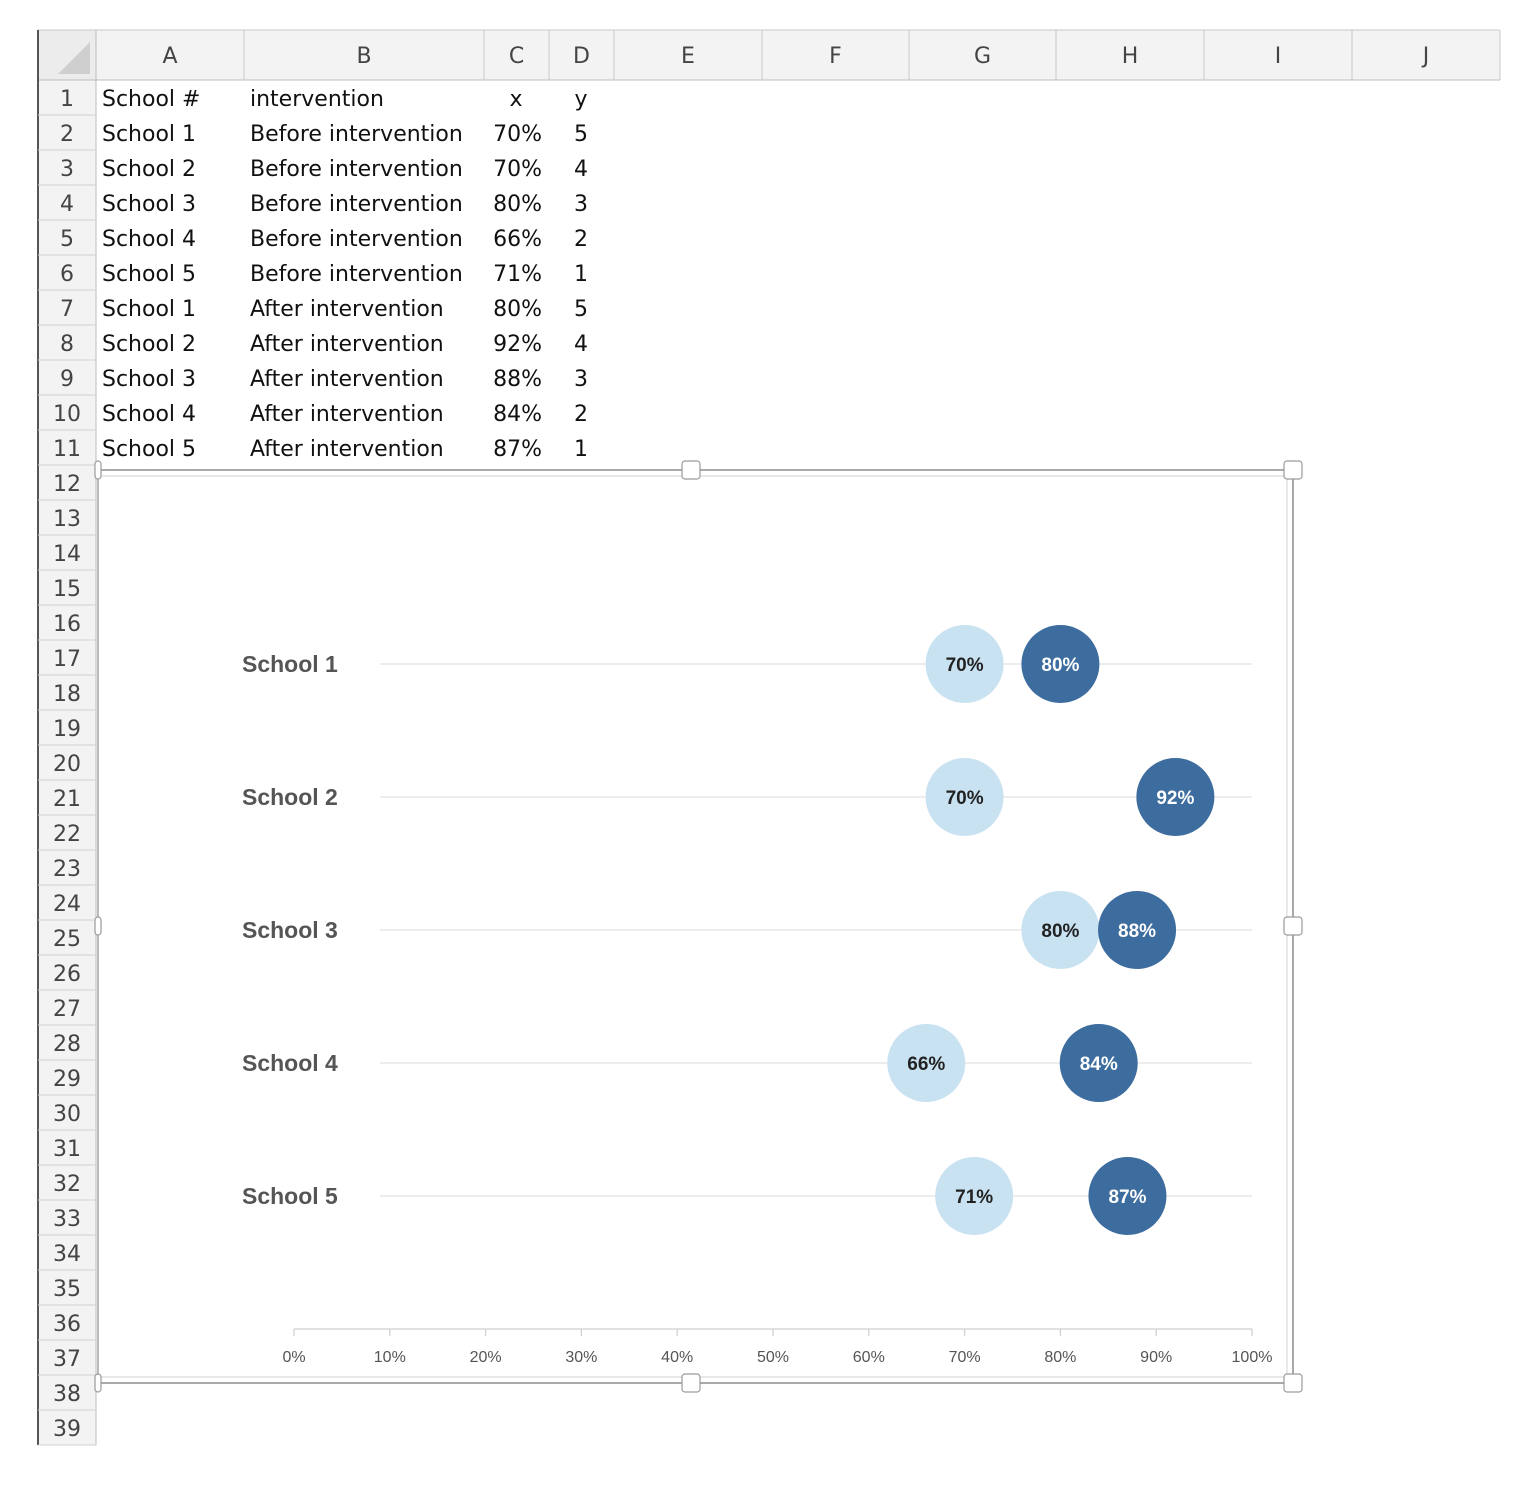  What do you see at coordinates (67, 554) in the screenshot?
I see `row-header-14: 14` at bounding box center [67, 554].